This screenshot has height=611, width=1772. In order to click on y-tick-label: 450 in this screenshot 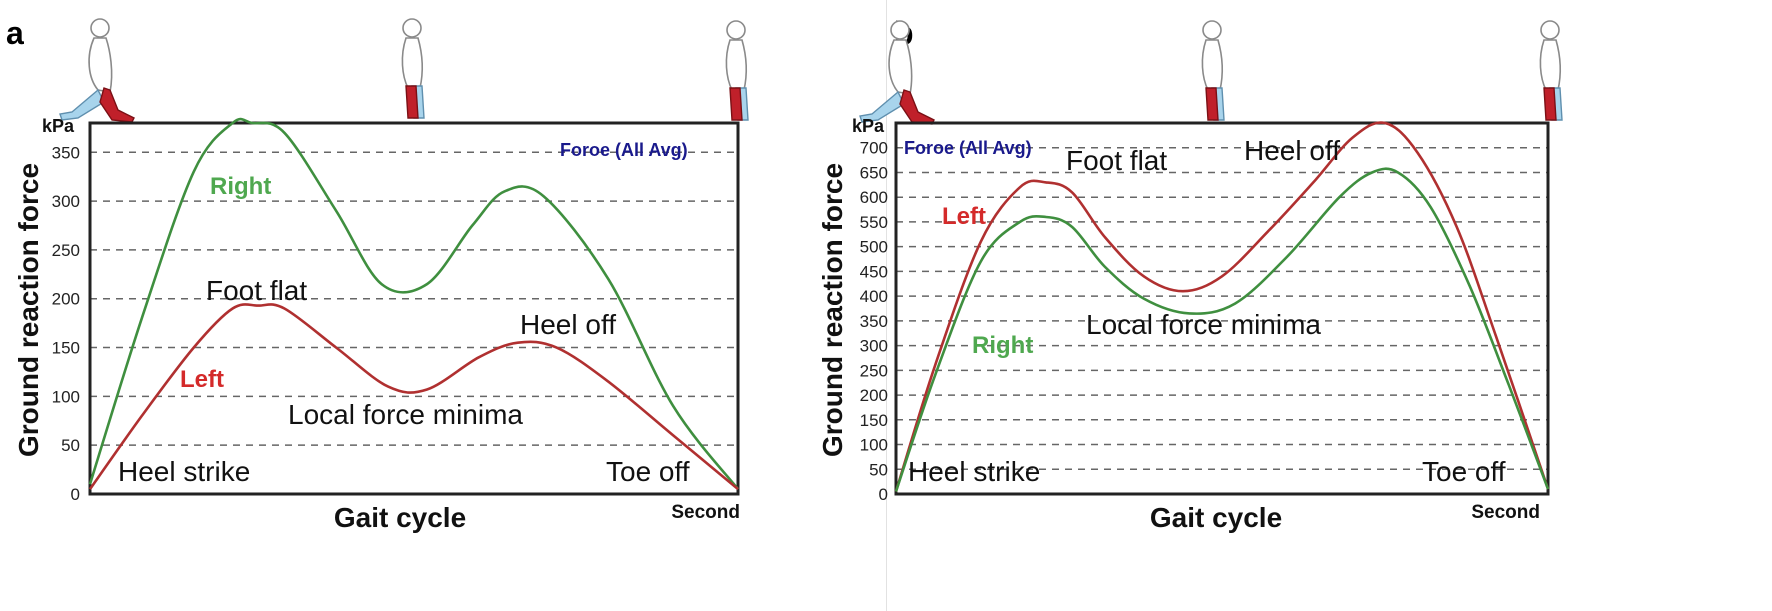, I will do `click(874, 271)`.